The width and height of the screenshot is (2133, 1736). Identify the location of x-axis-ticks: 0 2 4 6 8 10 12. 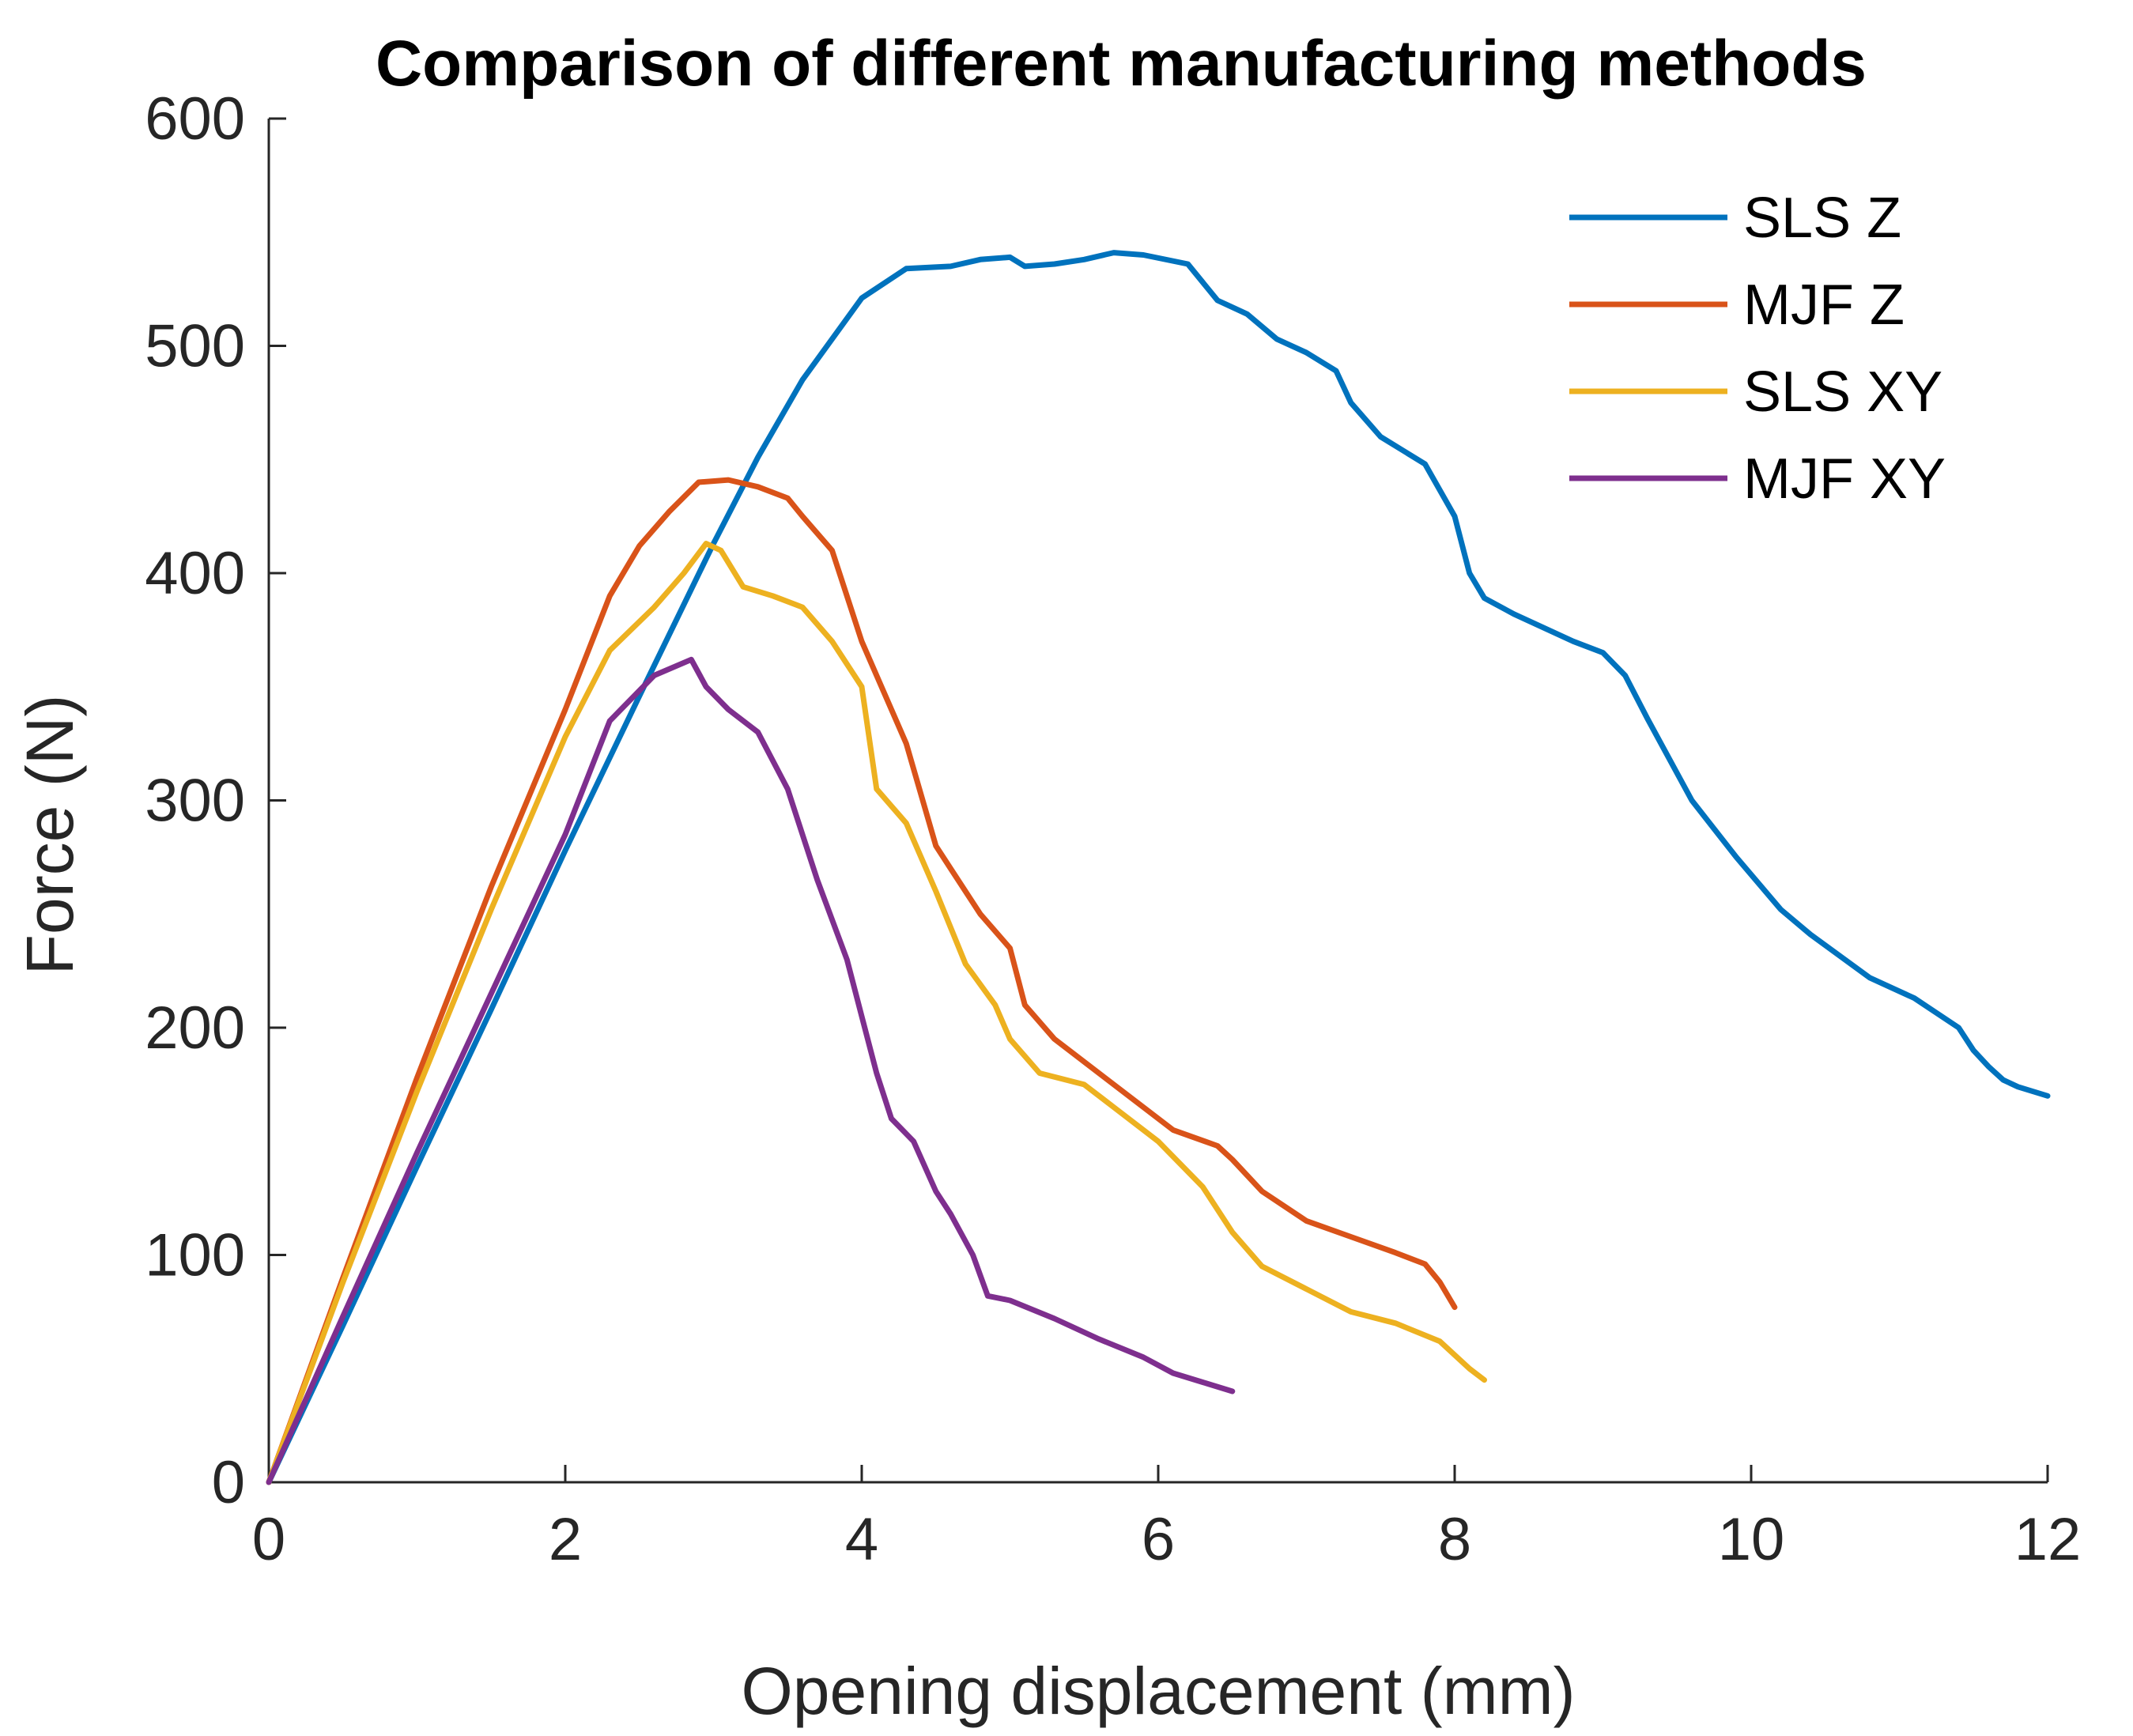
(1167, 1519).